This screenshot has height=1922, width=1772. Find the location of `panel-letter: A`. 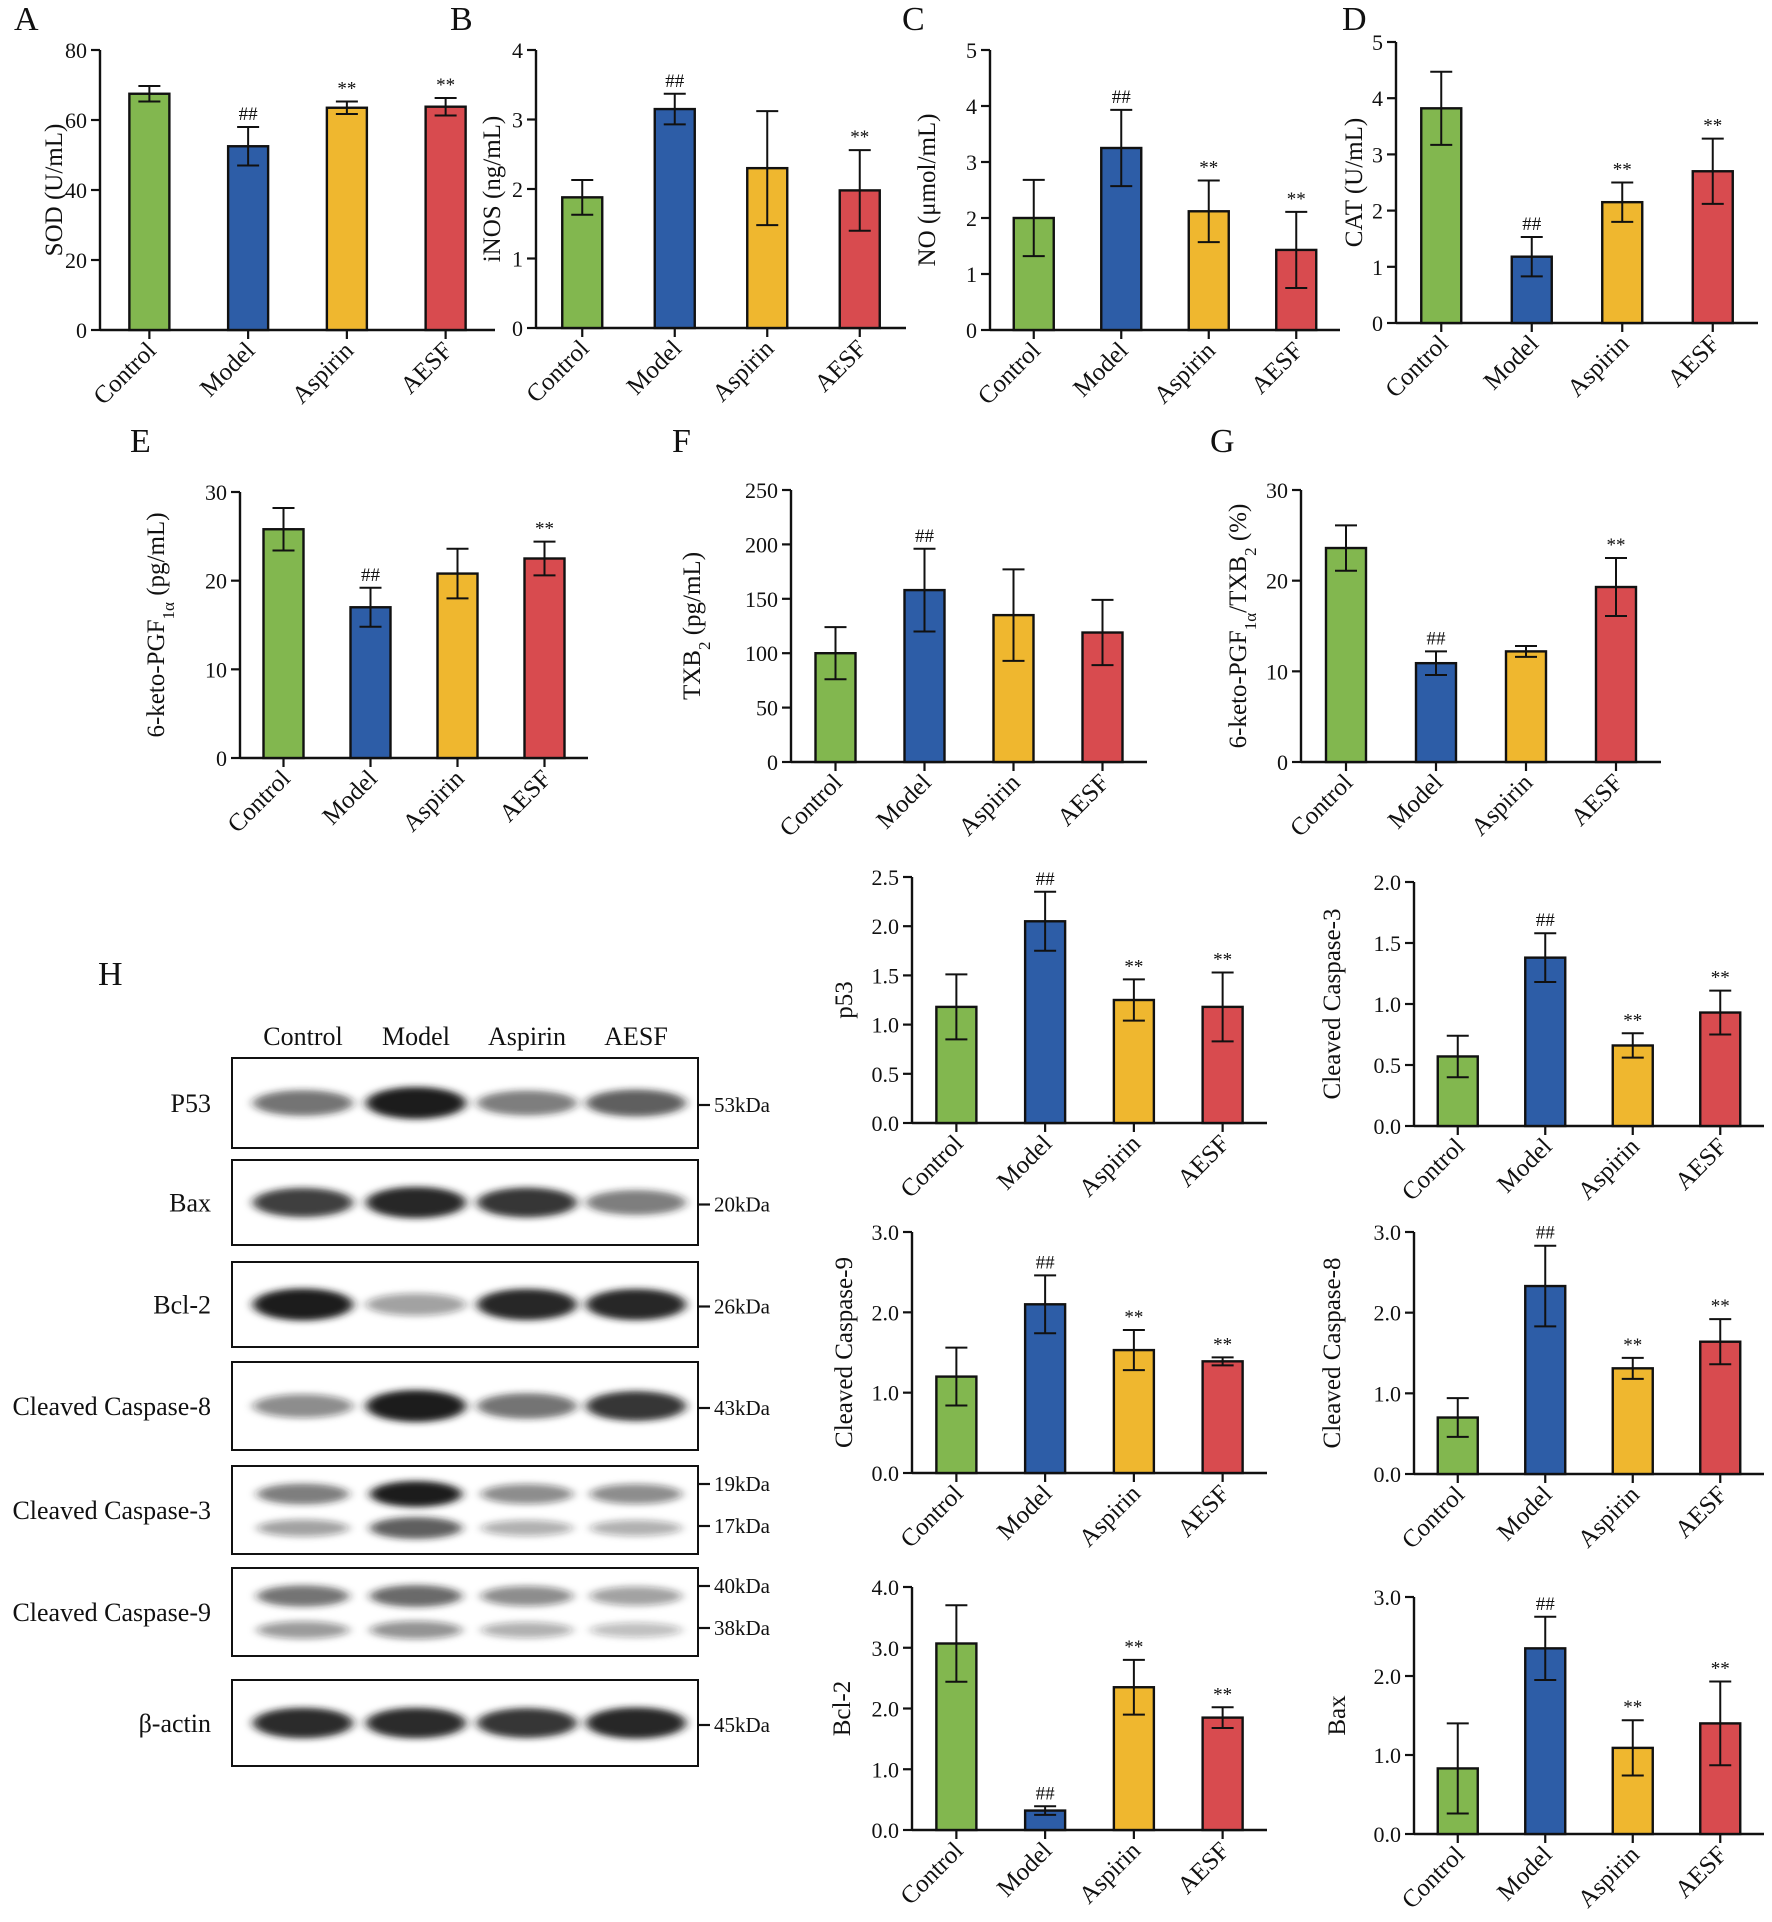

panel-letter: A is located at coordinates (26, 19).